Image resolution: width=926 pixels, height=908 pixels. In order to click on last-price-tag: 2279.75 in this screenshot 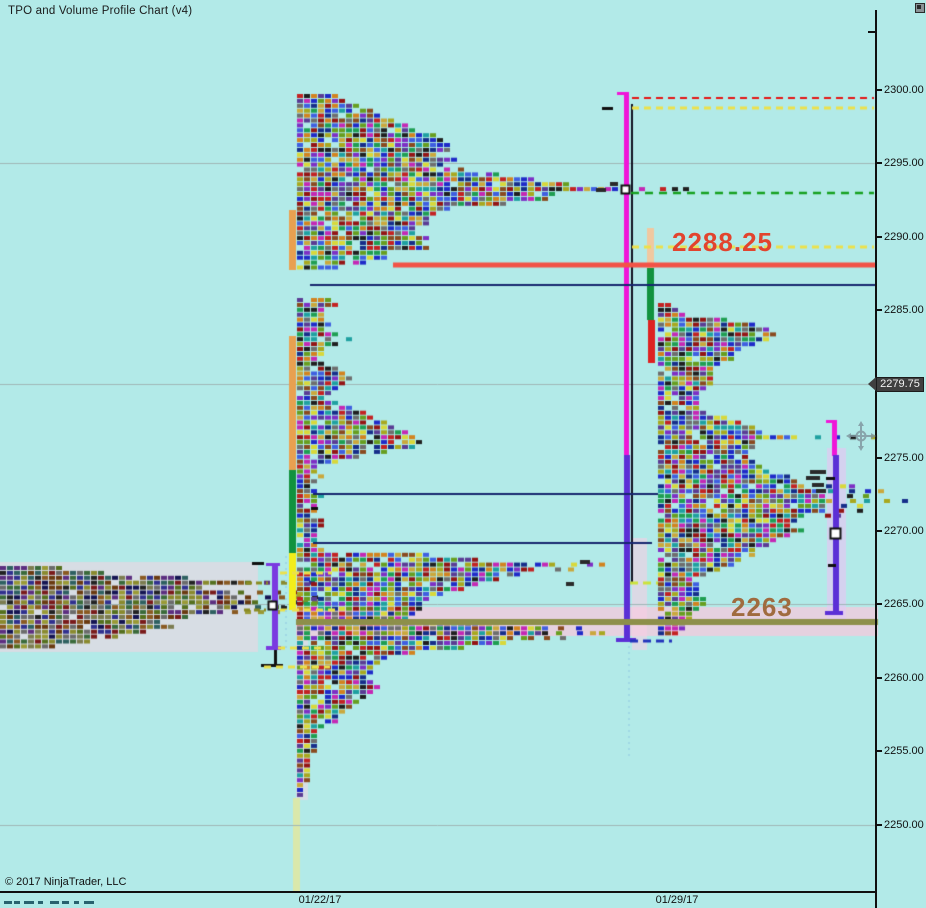, I will do `click(900, 384)`.